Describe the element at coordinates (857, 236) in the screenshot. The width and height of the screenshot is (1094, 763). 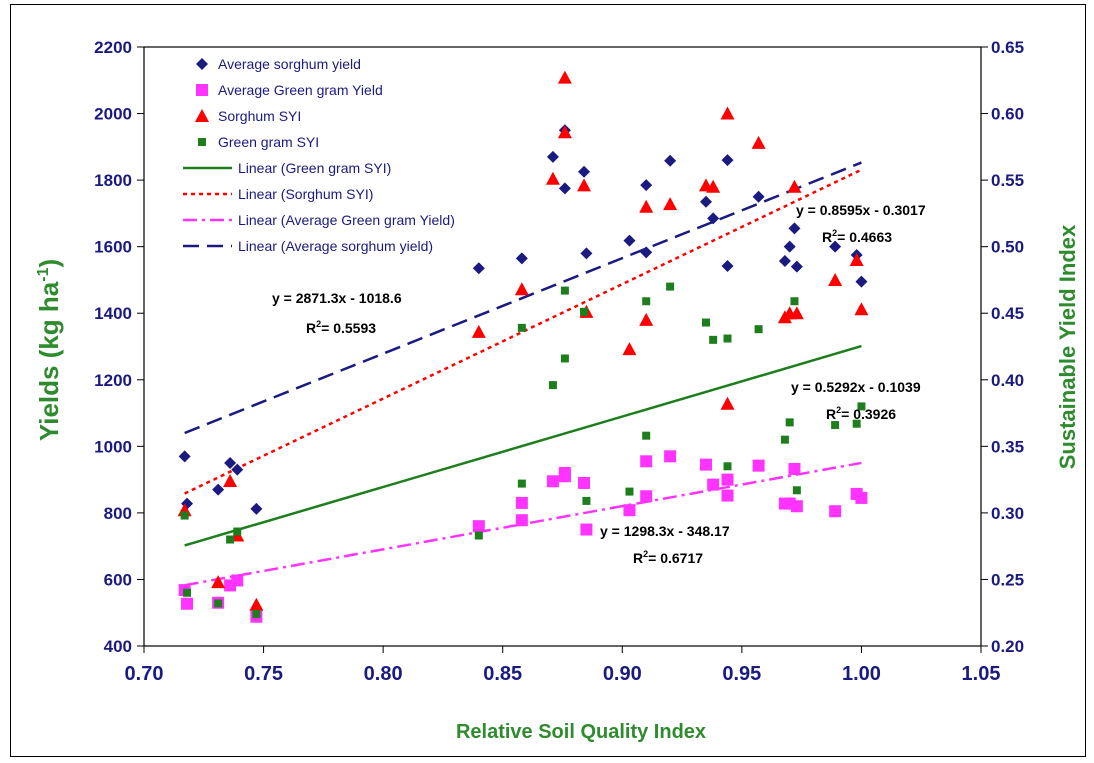
I see `annotation-sorghum-syi-r2: R2= 0.4663` at that location.